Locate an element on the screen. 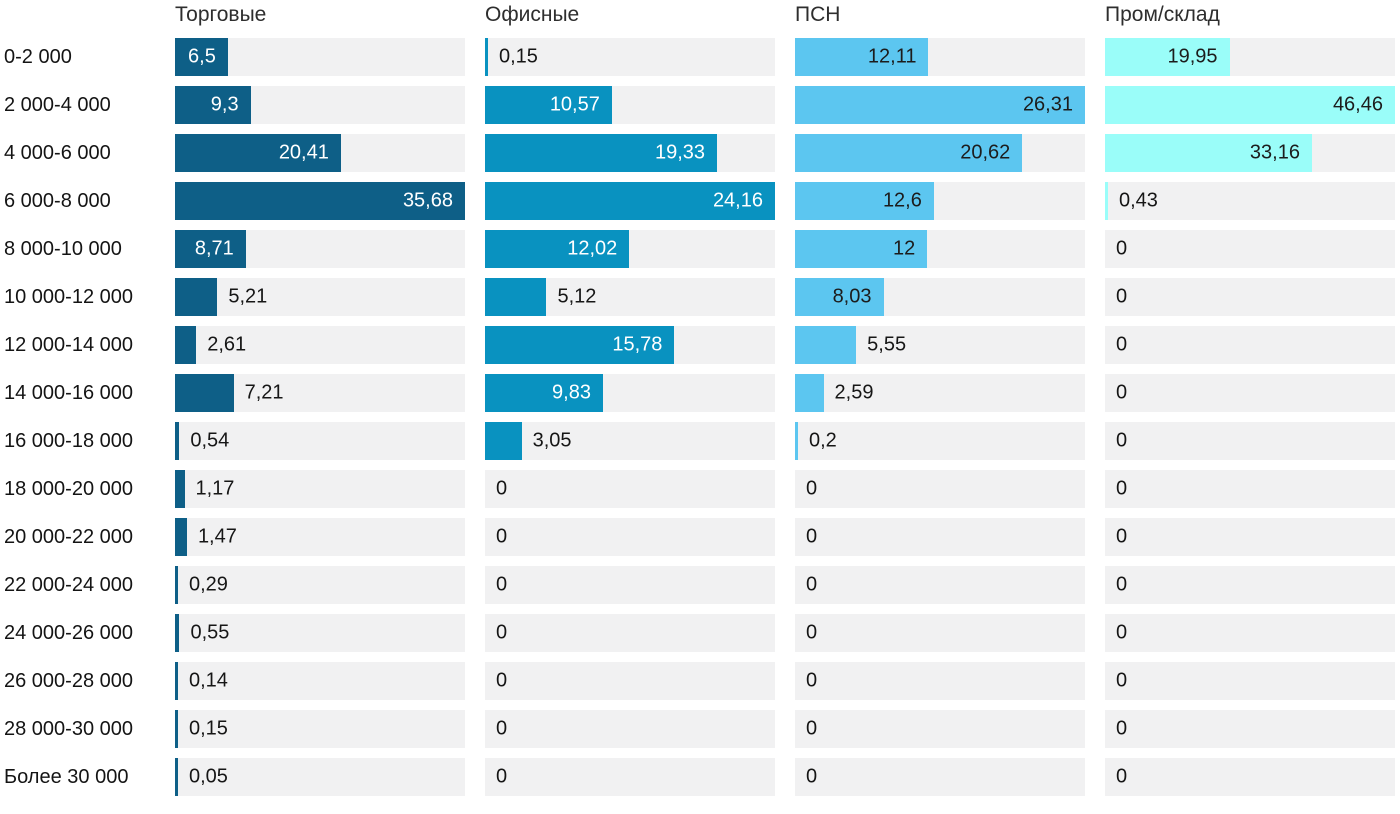 The width and height of the screenshot is (1400, 814). bar-track: 12 is located at coordinates (940, 249).